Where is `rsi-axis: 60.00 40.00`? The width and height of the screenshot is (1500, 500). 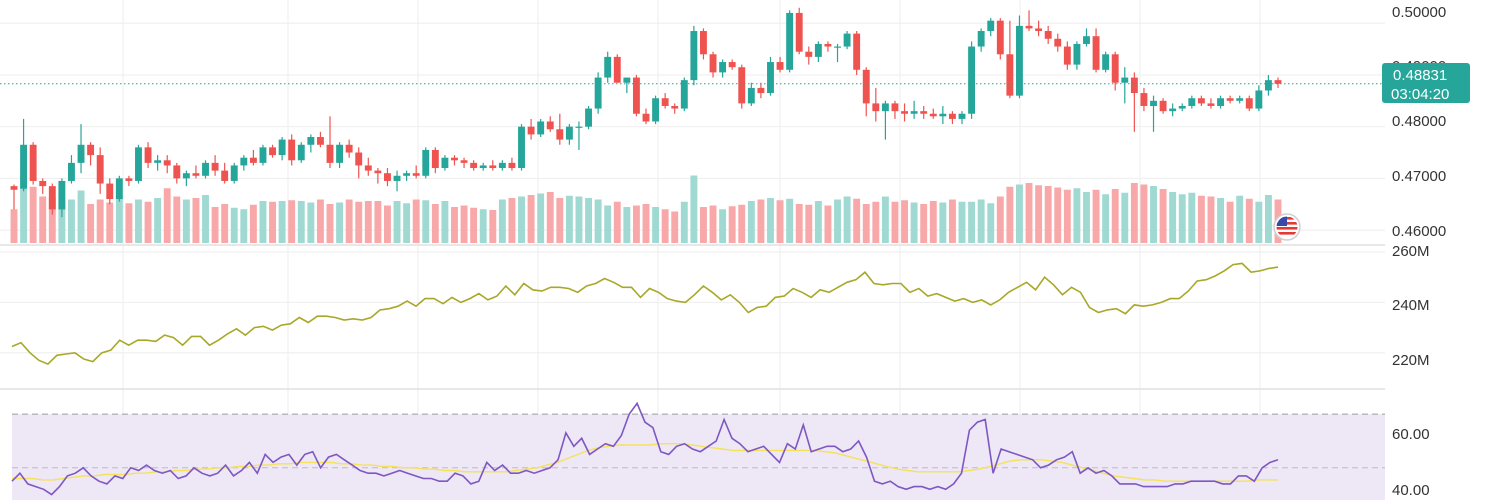
rsi-axis: 60.00 40.00 is located at coordinates (1411, 462).